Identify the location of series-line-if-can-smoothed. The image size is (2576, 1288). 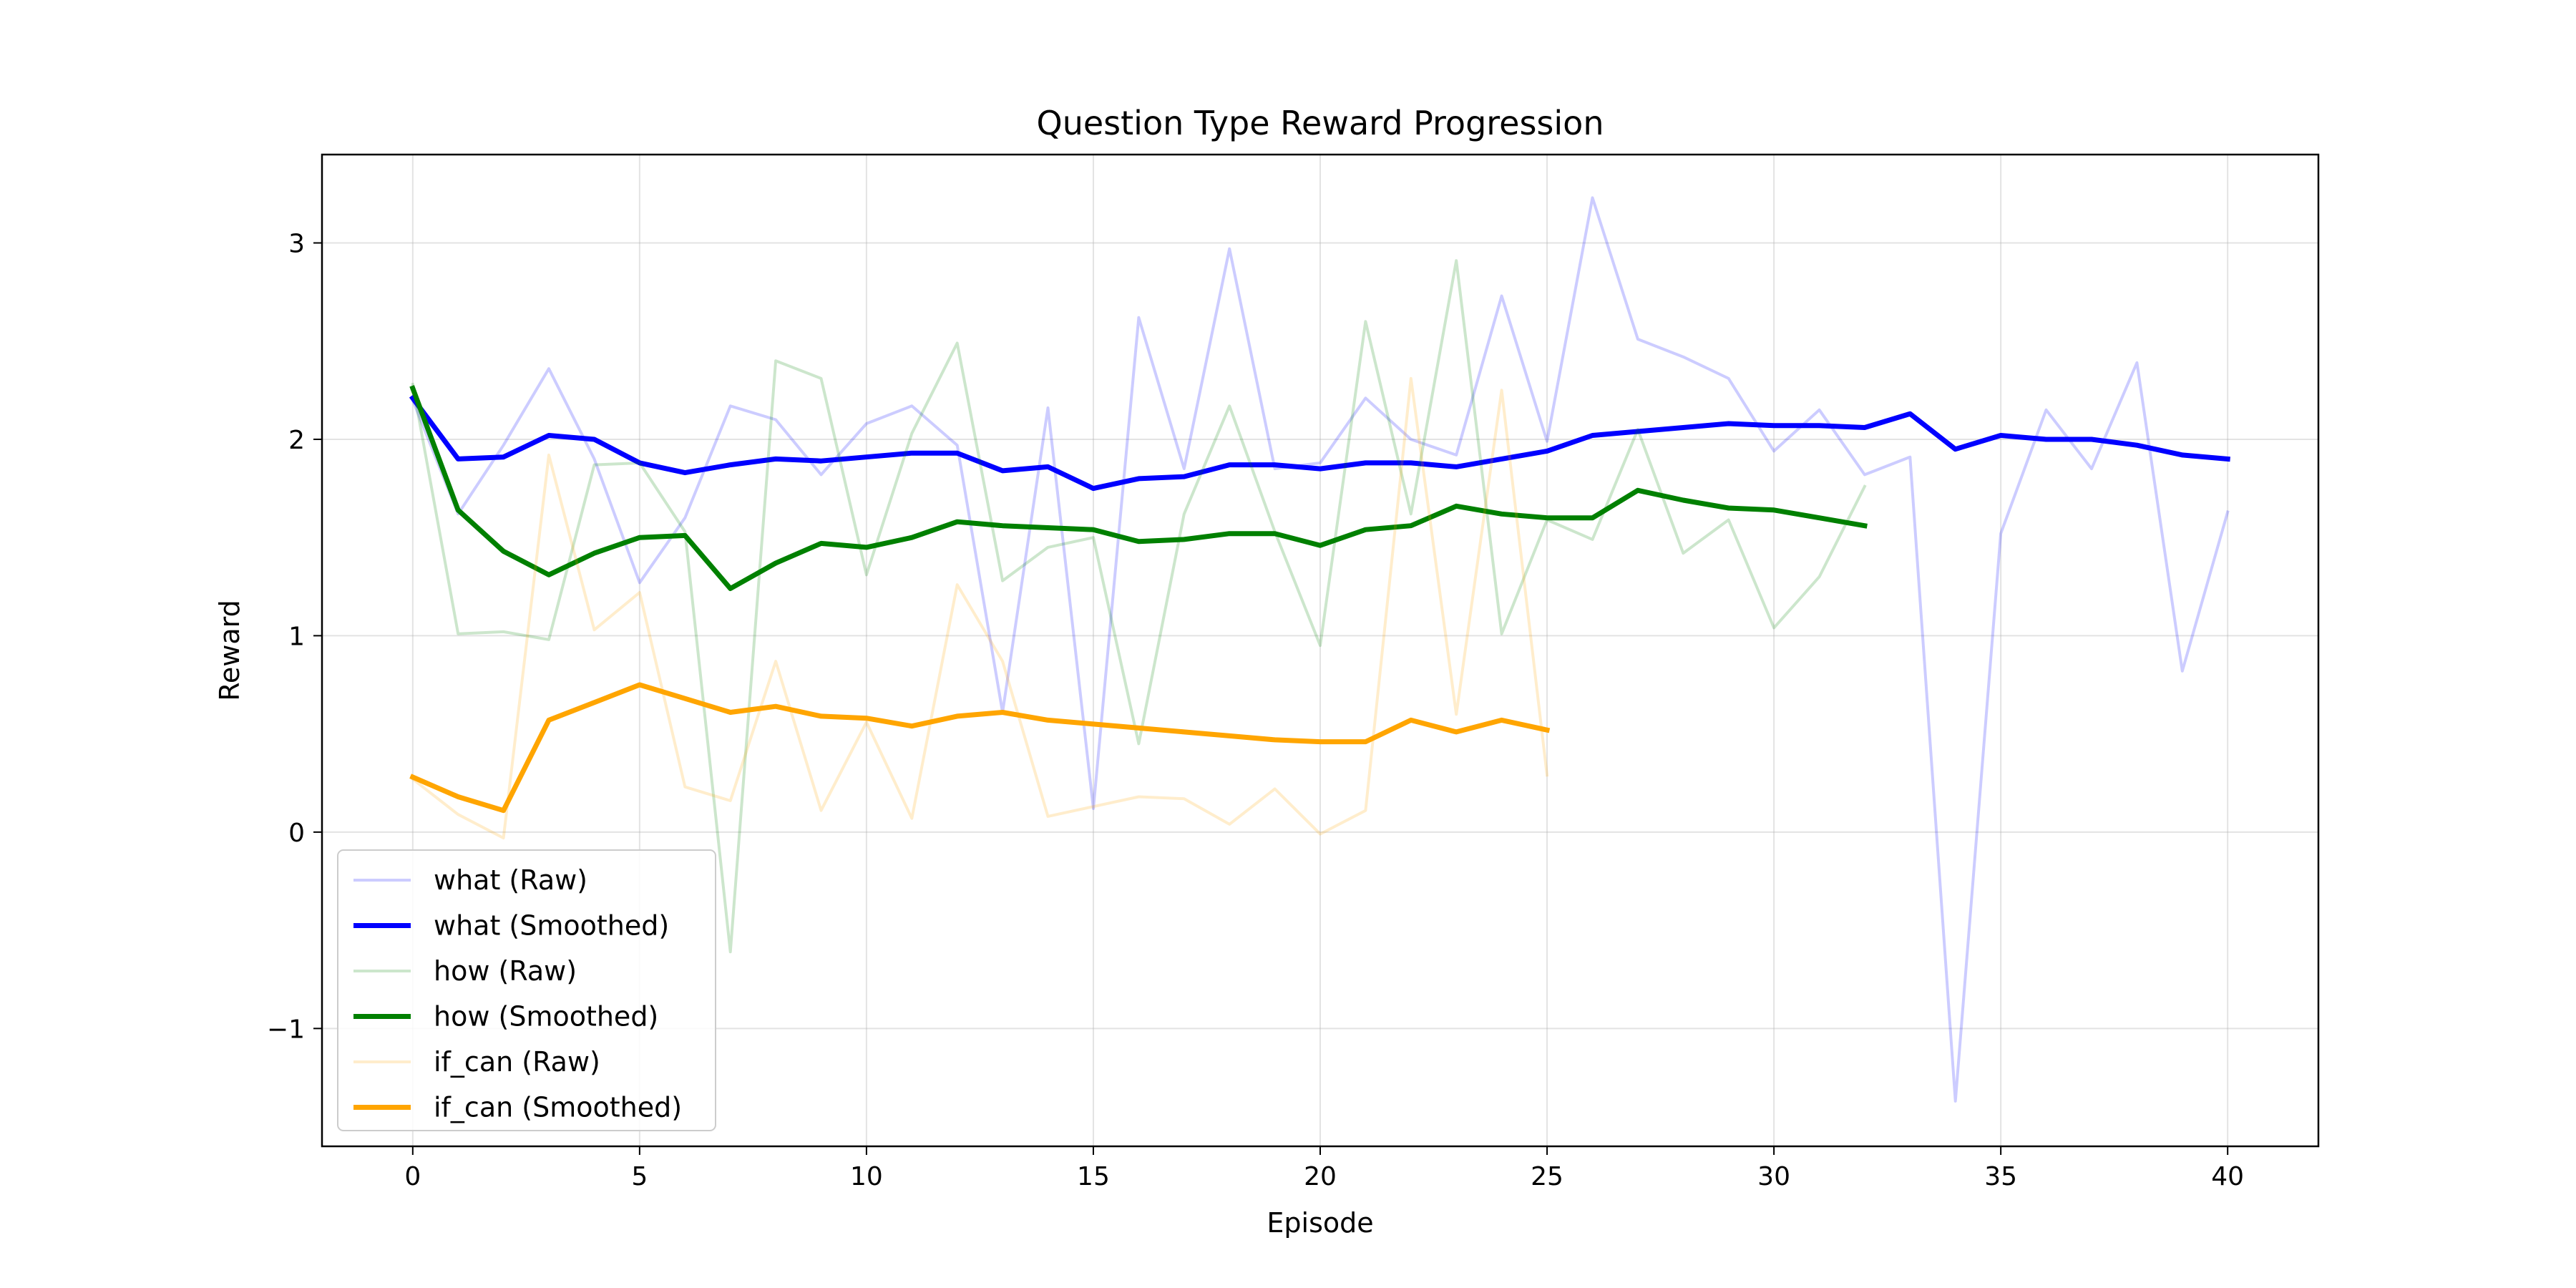
(980, 748).